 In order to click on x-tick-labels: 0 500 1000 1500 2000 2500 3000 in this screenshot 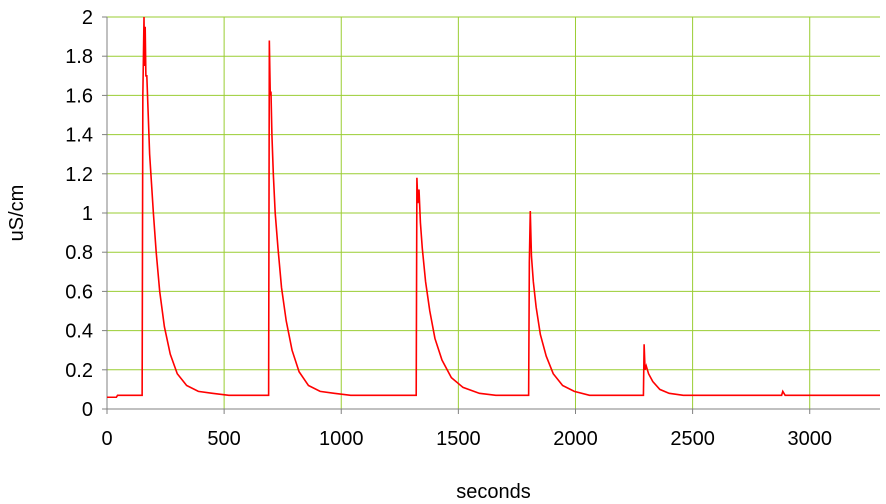, I will do `click(466, 439)`.